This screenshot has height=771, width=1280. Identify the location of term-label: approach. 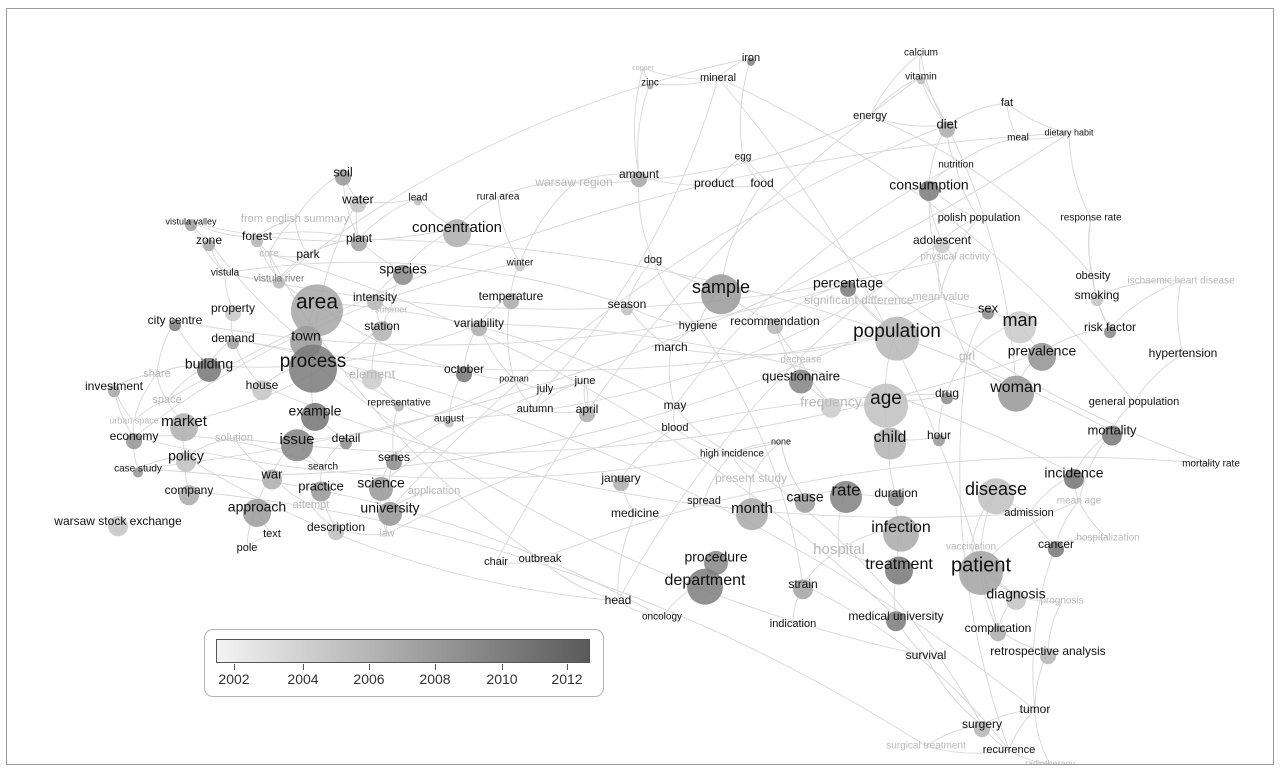
(257, 507).